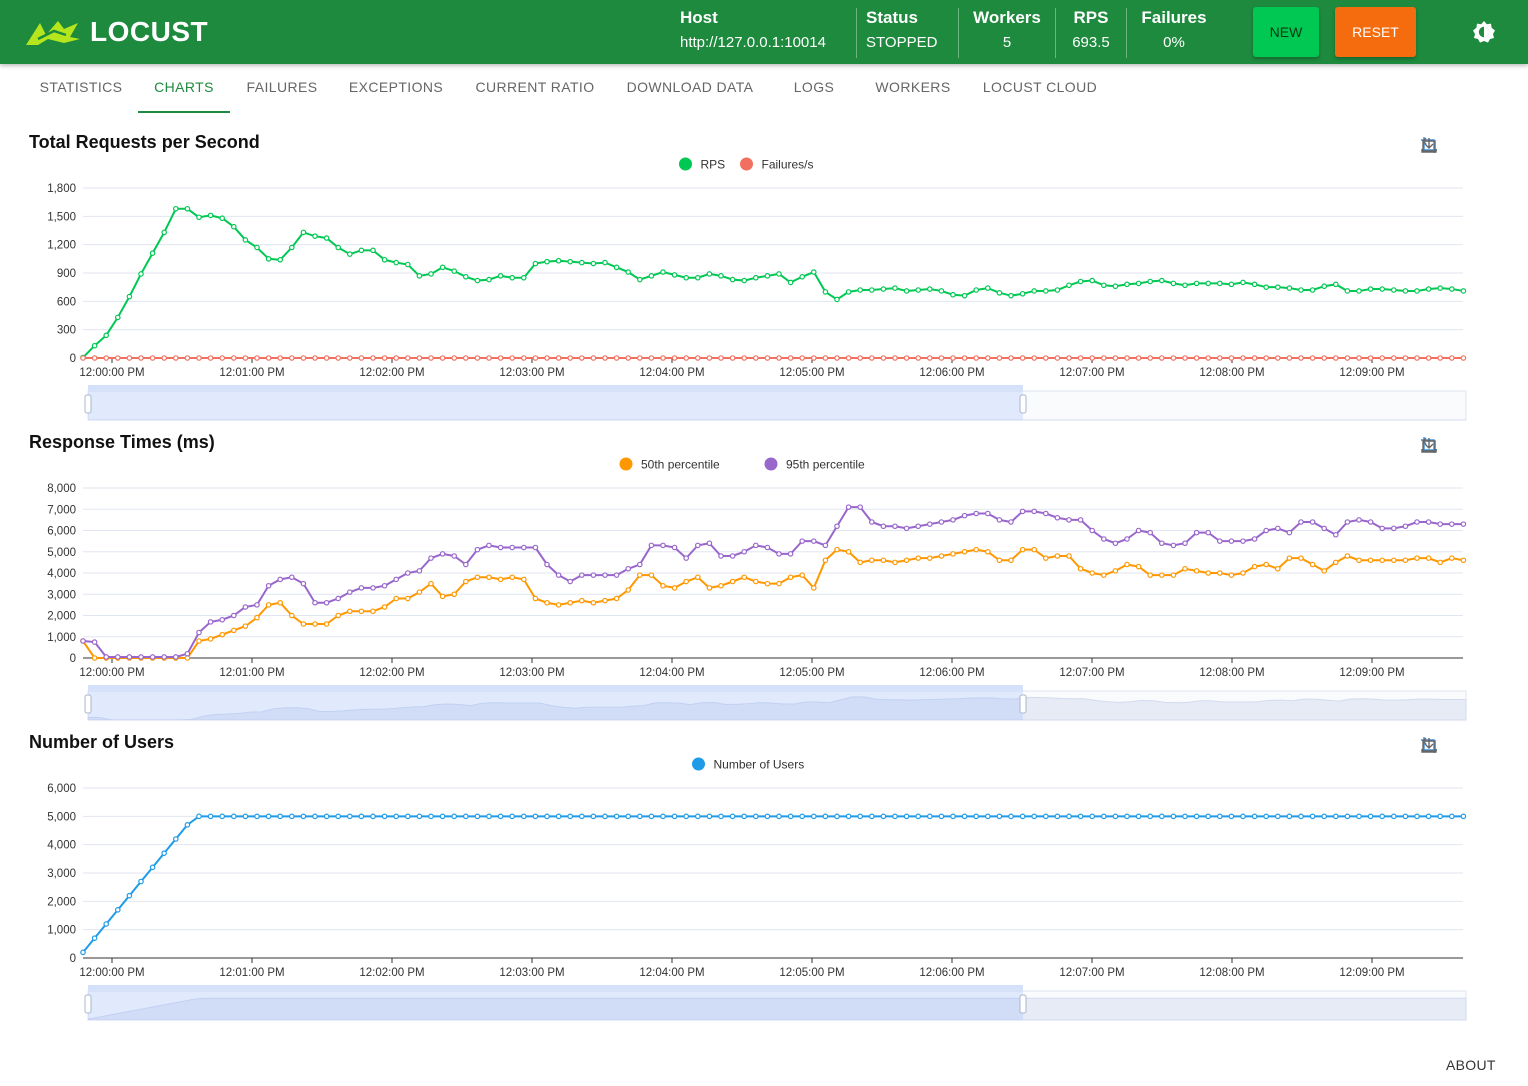 Image resolution: width=1528 pixels, height=1086 pixels. Describe the element at coordinates (1286, 32) in the screenshot. I see `new-button: NEW` at that location.